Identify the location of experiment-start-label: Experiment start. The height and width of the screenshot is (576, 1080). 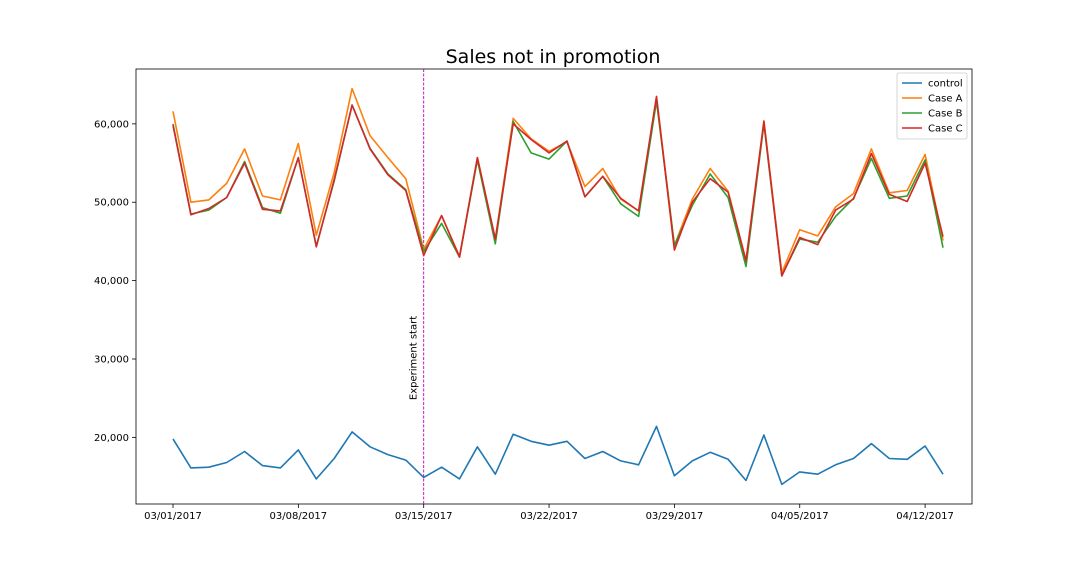
(414, 358).